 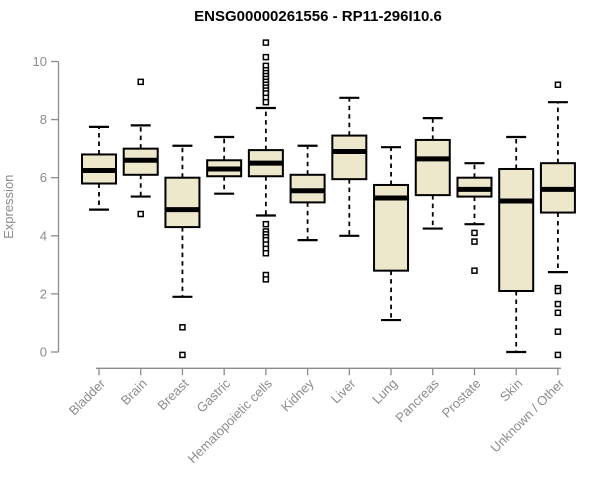 I want to click on y-tick-label: 10, so click(x=40, y=61).